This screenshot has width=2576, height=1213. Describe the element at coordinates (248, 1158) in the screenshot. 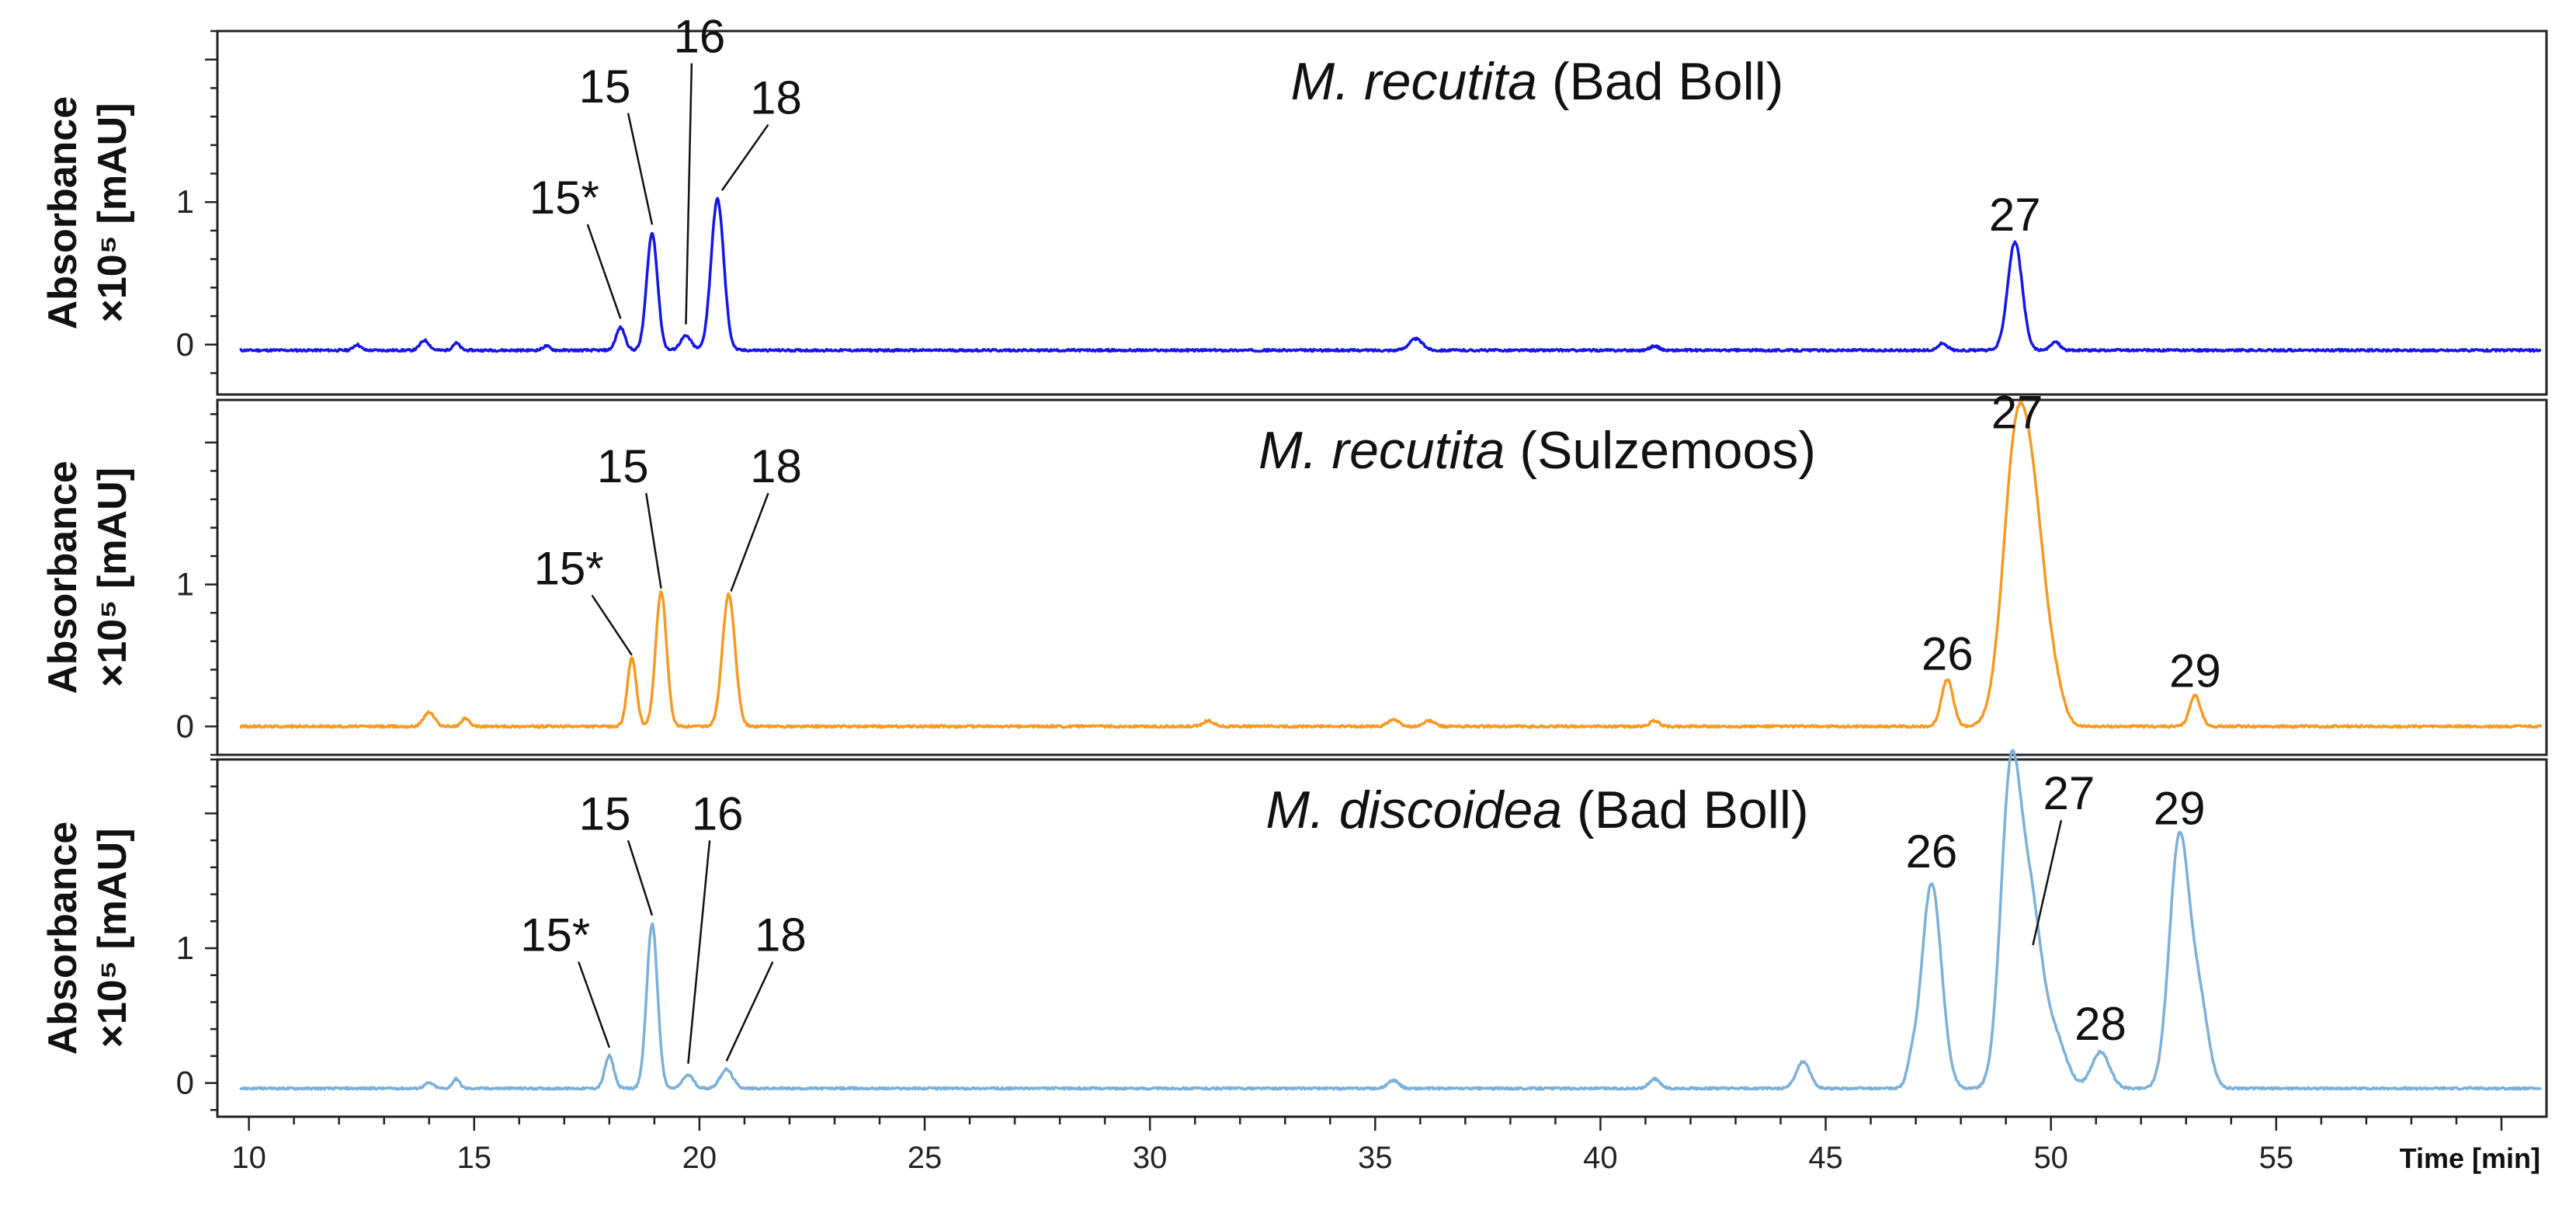

I see `x-tick-label: 10` at that location.